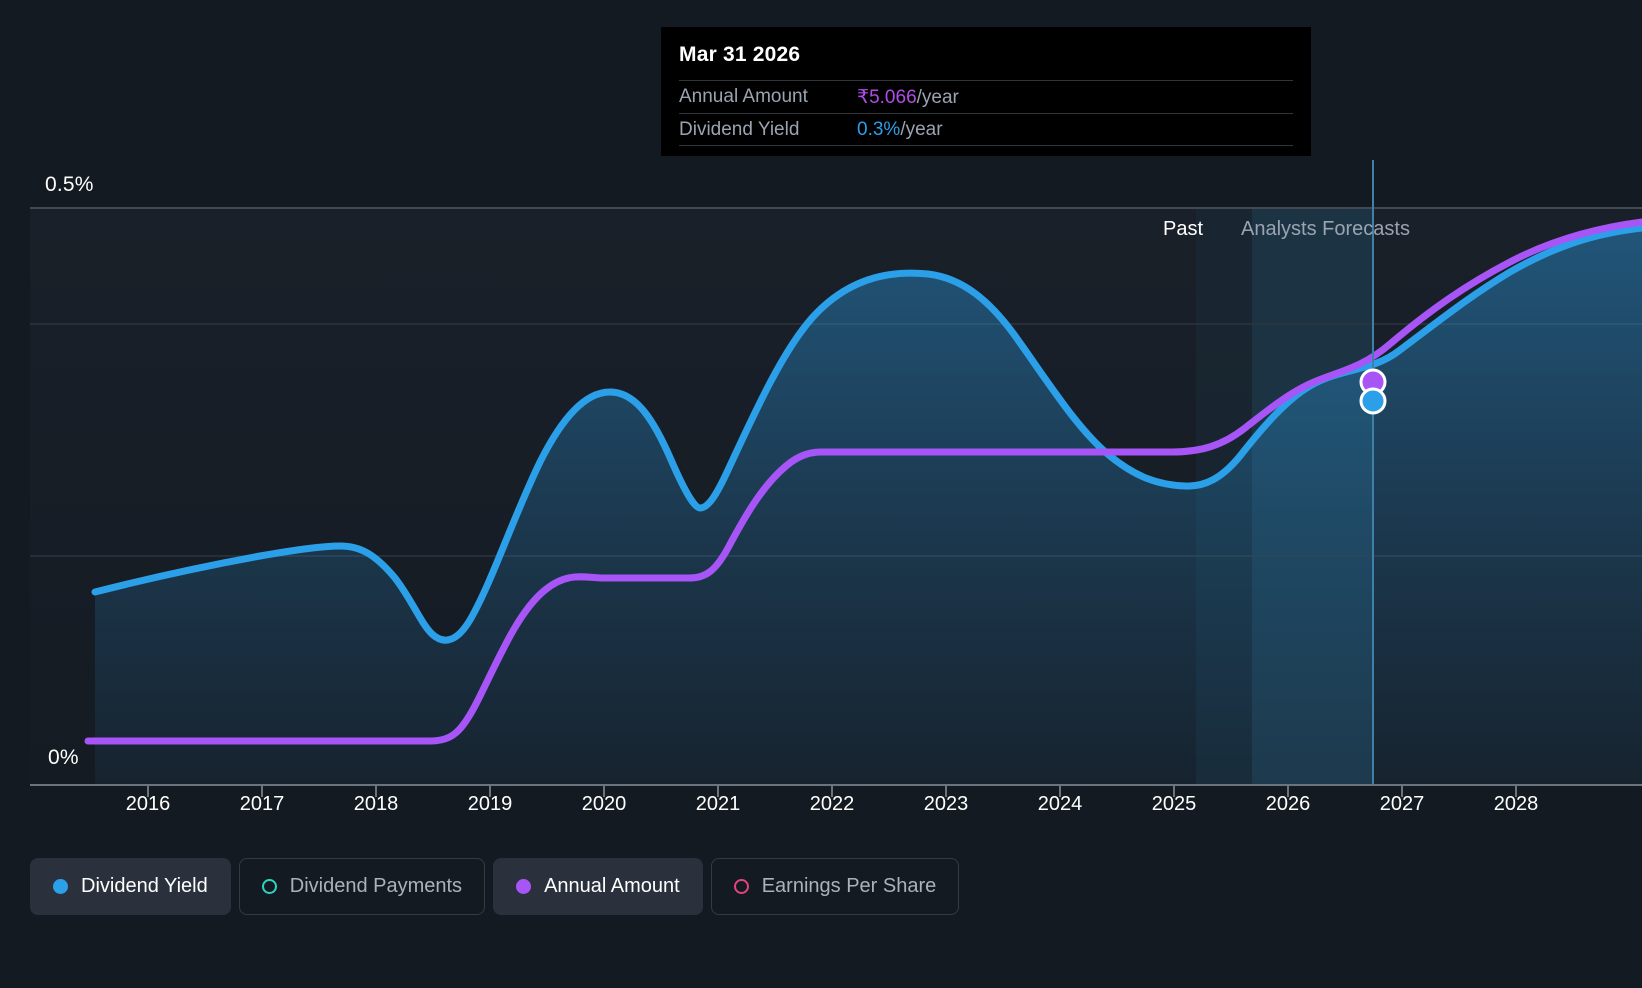 The height and width of the screenshot is (988, 1642). Describe the element at coordinates (879, 129) in the screenshot. I see `tooltip-value-dividend-yield-highlight: 0.3%` at that location.